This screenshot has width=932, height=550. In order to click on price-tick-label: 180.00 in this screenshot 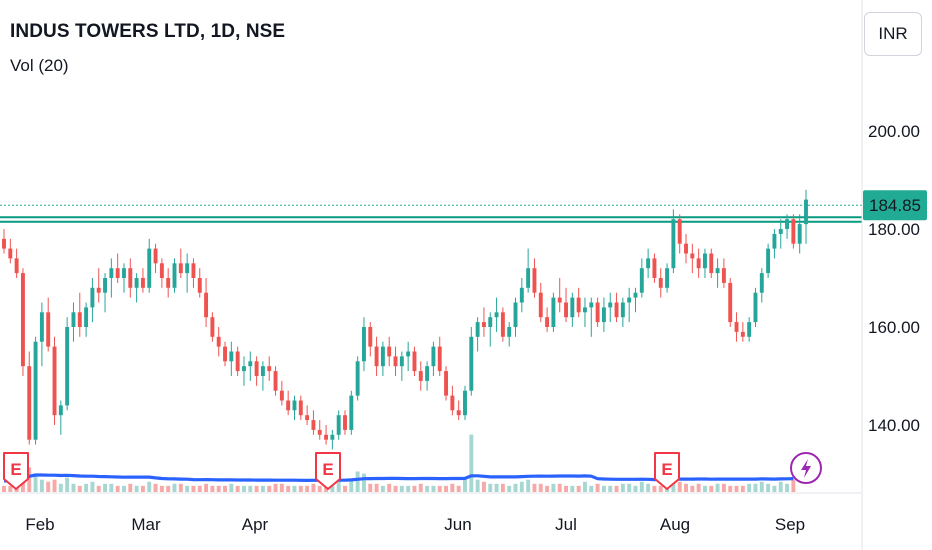, I will do `click(894, 229)`.